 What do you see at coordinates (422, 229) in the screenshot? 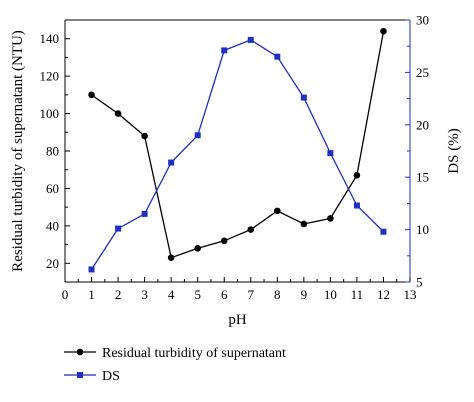
I see `y-right-tick-label: 10` at bounding box center [422, 229].